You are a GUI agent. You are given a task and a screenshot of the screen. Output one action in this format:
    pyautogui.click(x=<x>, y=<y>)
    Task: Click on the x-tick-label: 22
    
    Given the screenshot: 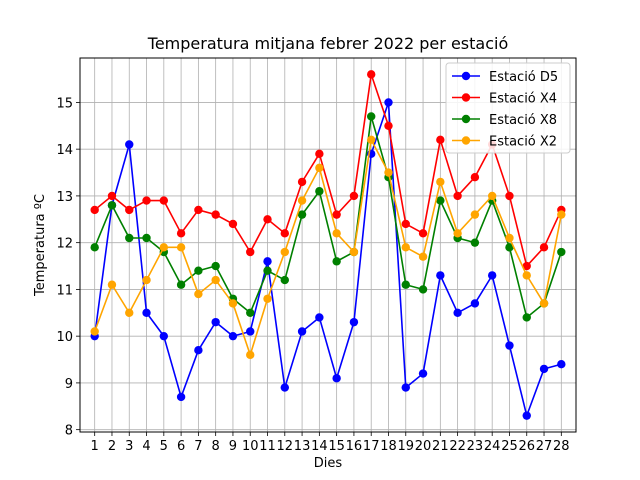 What is the action you would take?
    pyautogui.click(x=457, y=446)
    